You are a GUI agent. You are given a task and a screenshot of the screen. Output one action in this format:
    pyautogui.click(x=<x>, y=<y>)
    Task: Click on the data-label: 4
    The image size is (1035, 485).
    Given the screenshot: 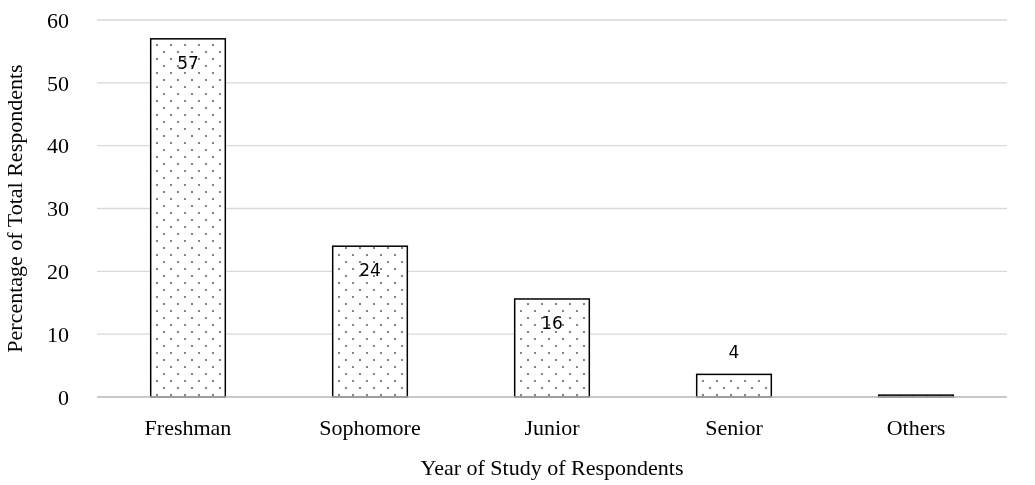 What is the action you would take?
    pyautogui.click(x=734, y=352)
    